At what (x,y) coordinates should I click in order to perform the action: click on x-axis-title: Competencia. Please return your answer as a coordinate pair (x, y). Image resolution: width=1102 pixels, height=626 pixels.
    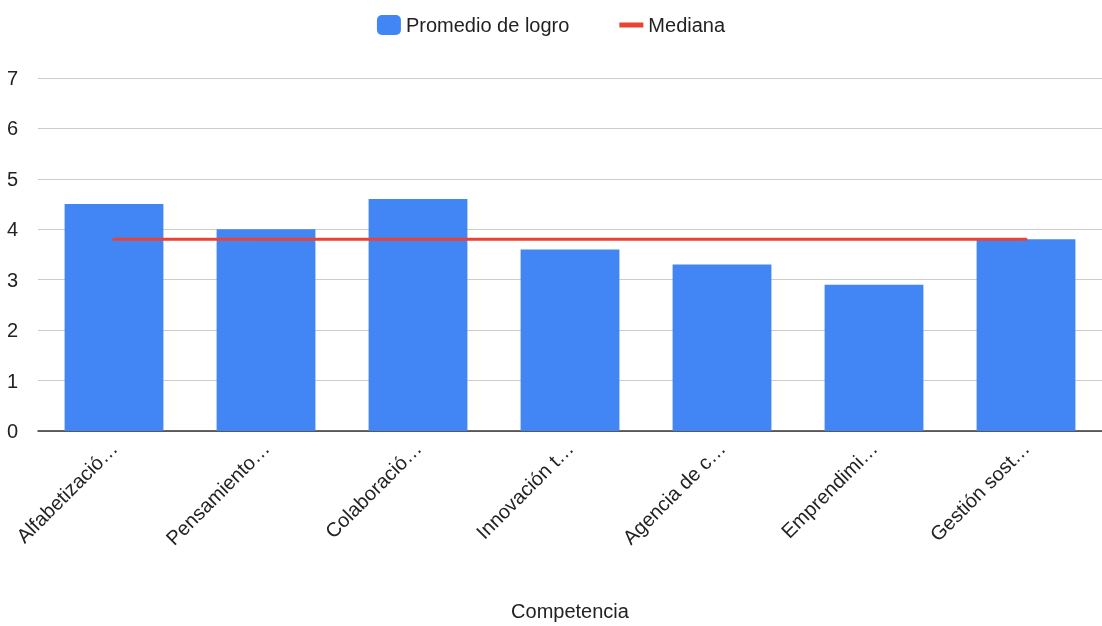
    Looking at the image, I should click on (570, 611).